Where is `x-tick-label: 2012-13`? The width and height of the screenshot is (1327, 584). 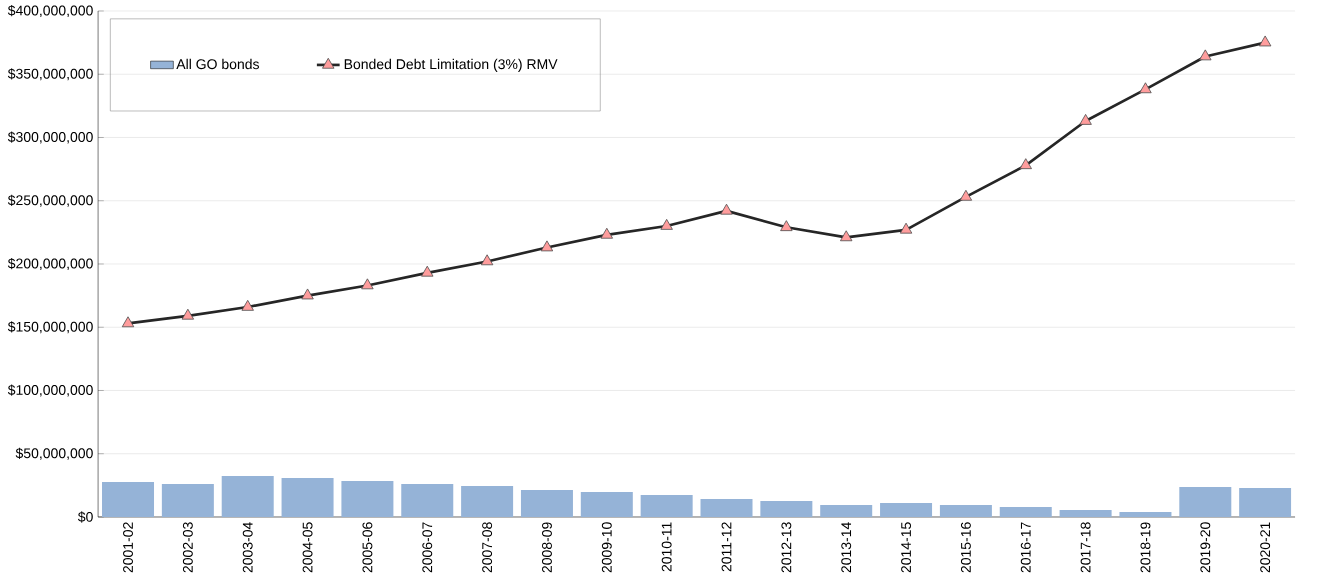
x-tick-label: 2012-13 is located at coordinates (786, 547).